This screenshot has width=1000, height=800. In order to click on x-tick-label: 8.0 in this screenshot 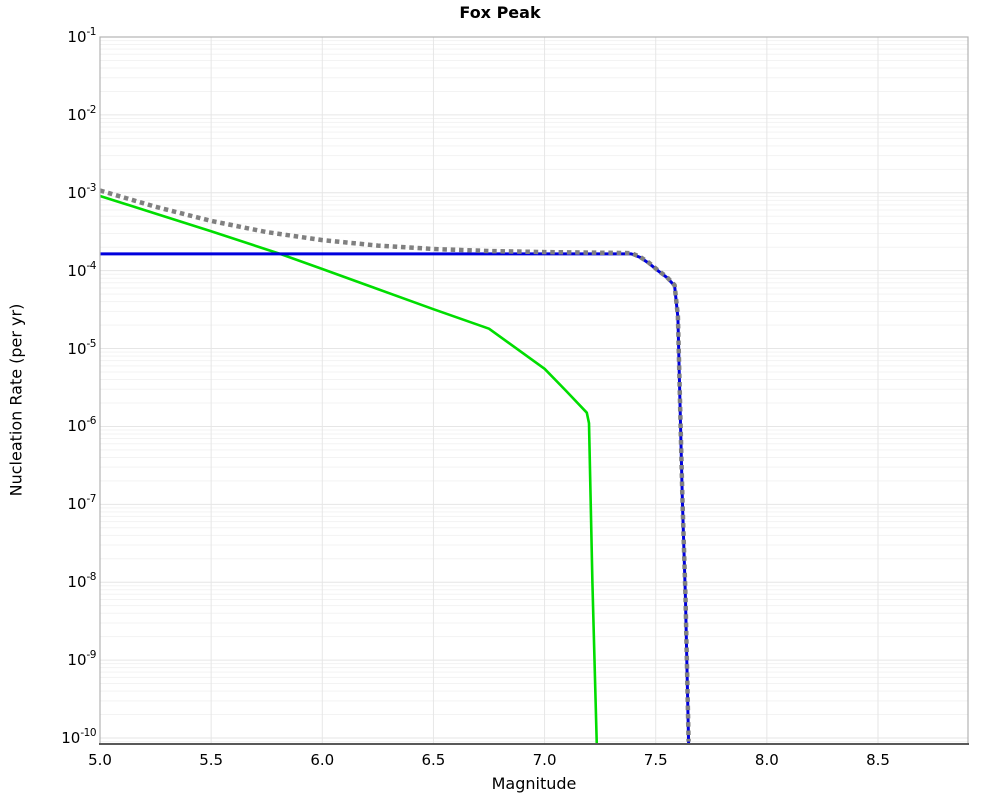, I will do `click(766, 760)`.